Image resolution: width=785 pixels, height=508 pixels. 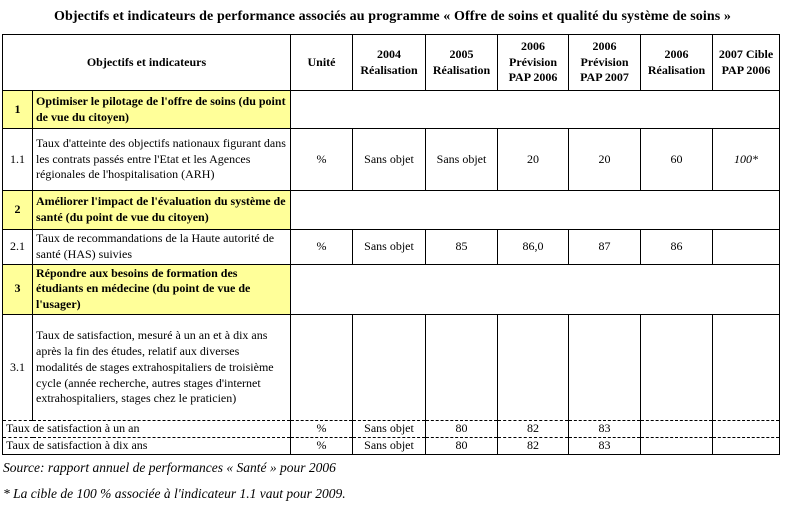 I want to click on value-2006-pap2006: 20, so click(x=533, y=159).